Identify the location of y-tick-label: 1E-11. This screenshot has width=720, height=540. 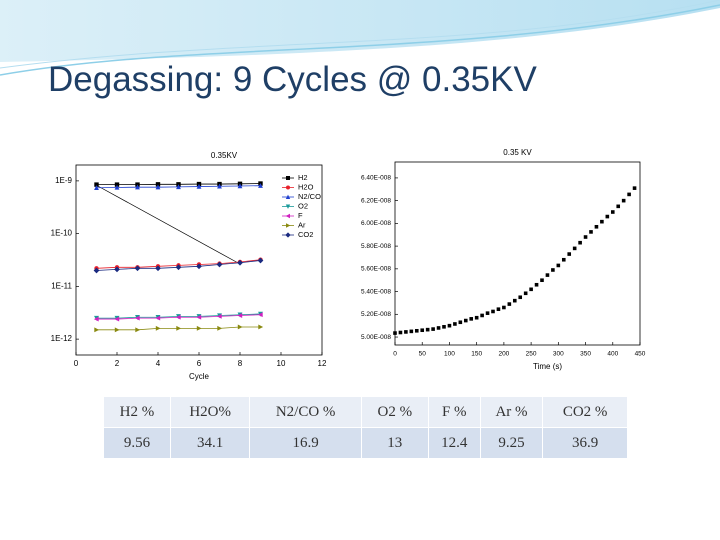
(61, 285).